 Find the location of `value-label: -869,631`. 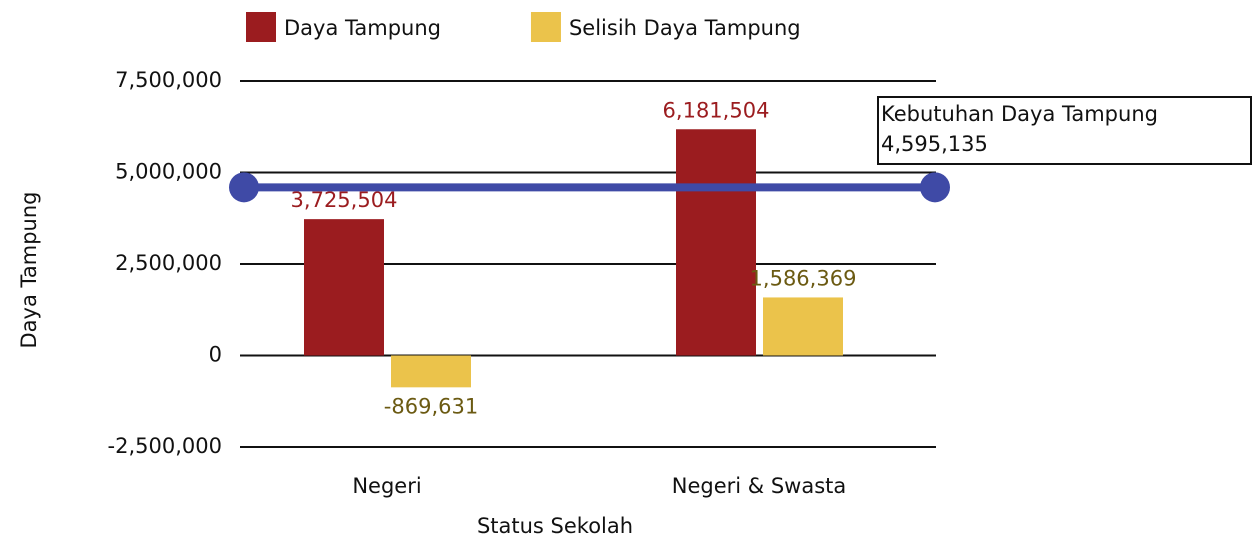

value-label: -869,631 is located at coordinates (431, 406).